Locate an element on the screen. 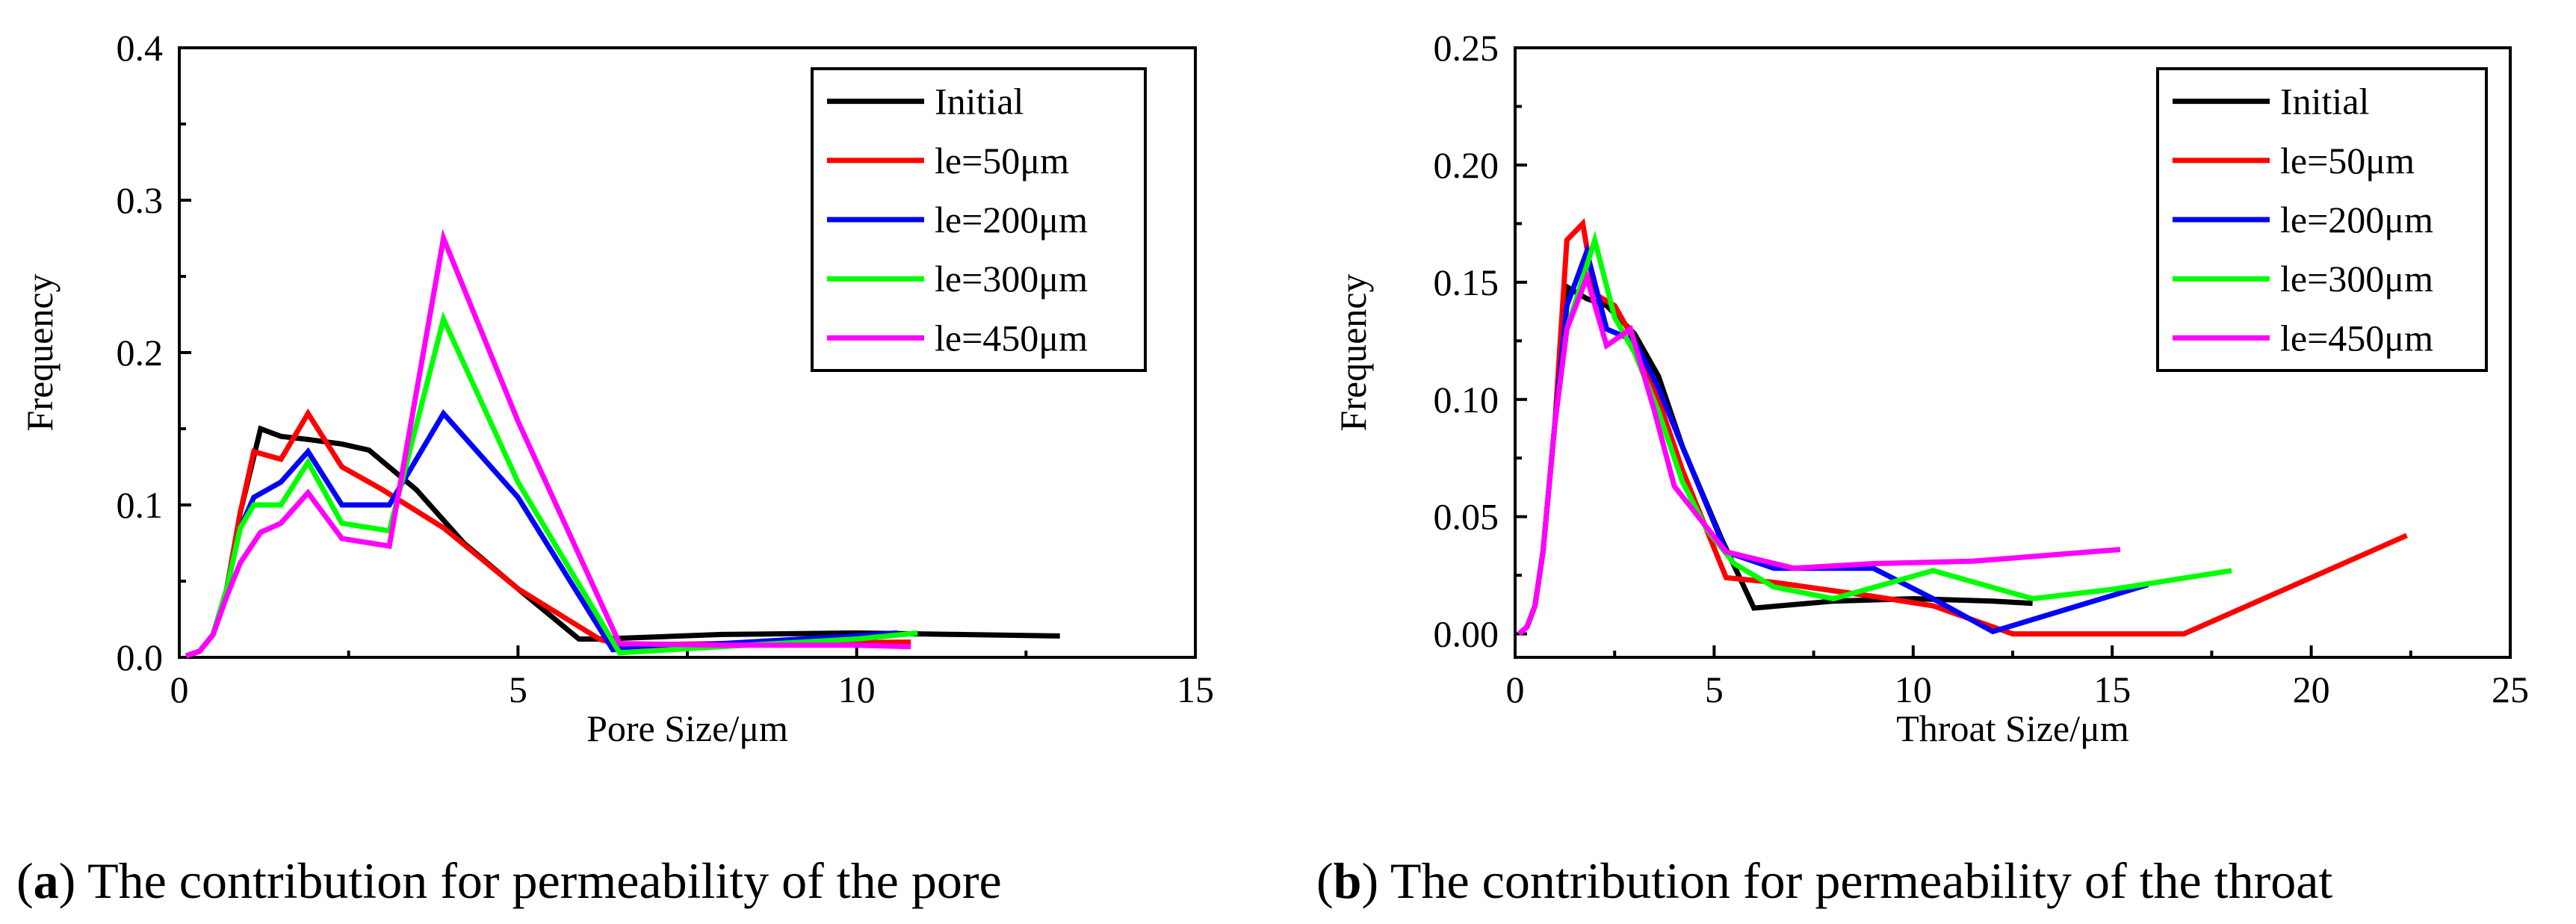 This screenshot has width=2576, height=924. caption-b-letter: b is located at coordinates (1347, 881).